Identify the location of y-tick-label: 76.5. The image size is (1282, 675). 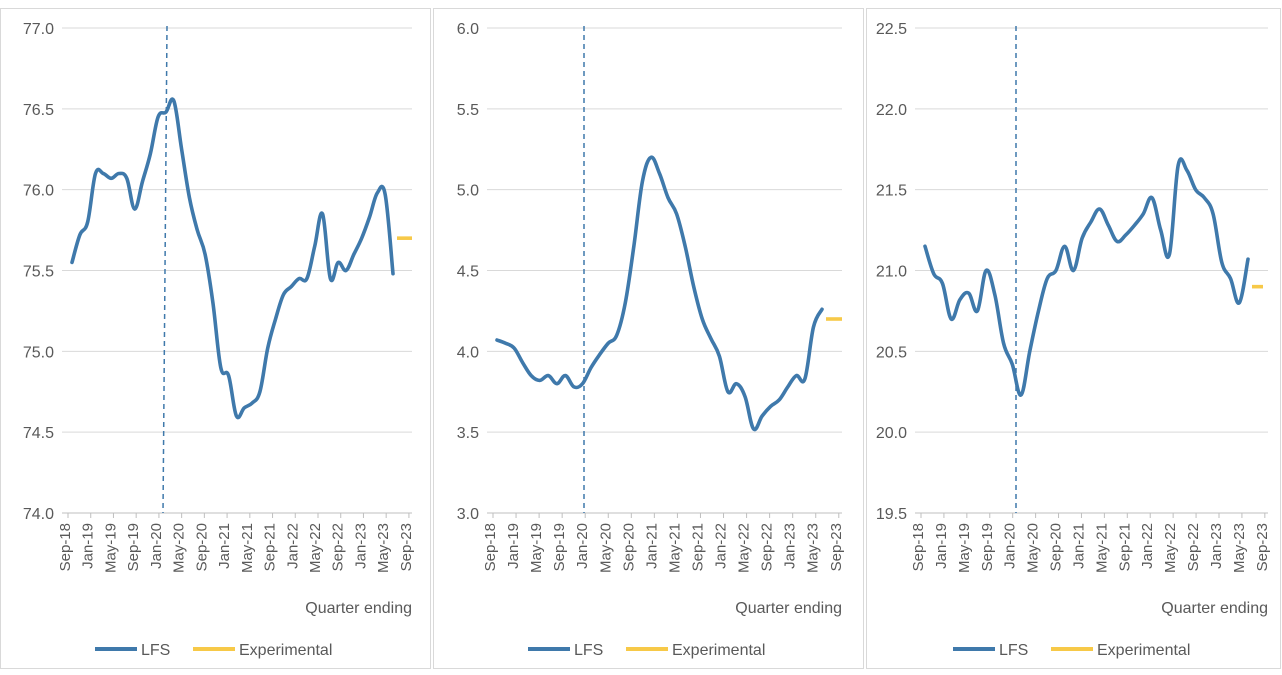
(38, 110).